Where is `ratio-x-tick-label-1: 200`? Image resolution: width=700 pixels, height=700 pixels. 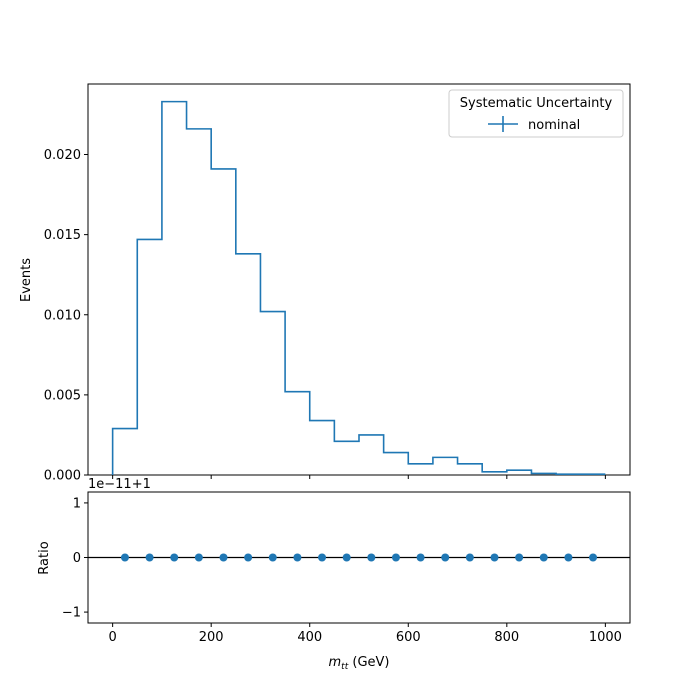
ratio-x-tick-label-1: 200 is located at coordinates (211, 637).